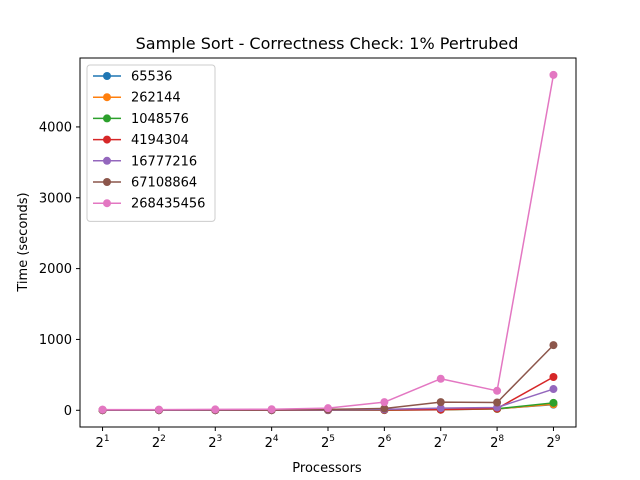 The width and height of the screenshot is (640, 480). Describe the element at coordinates (164, 183) in the screenshot. I see `legend-label-67108864: 67108864` at that location.